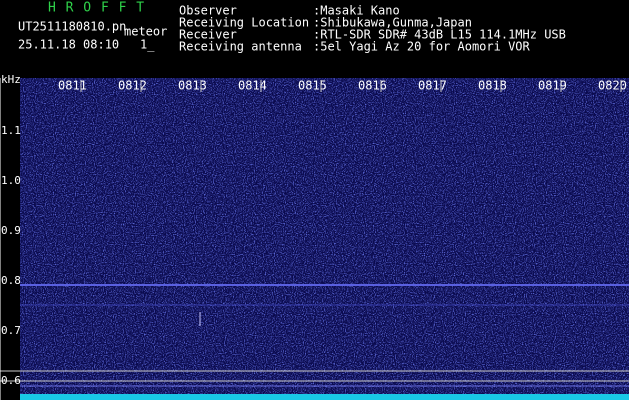 This screenshot has width=629, height=400. I want to click on index: 1_, so click(147, 45).